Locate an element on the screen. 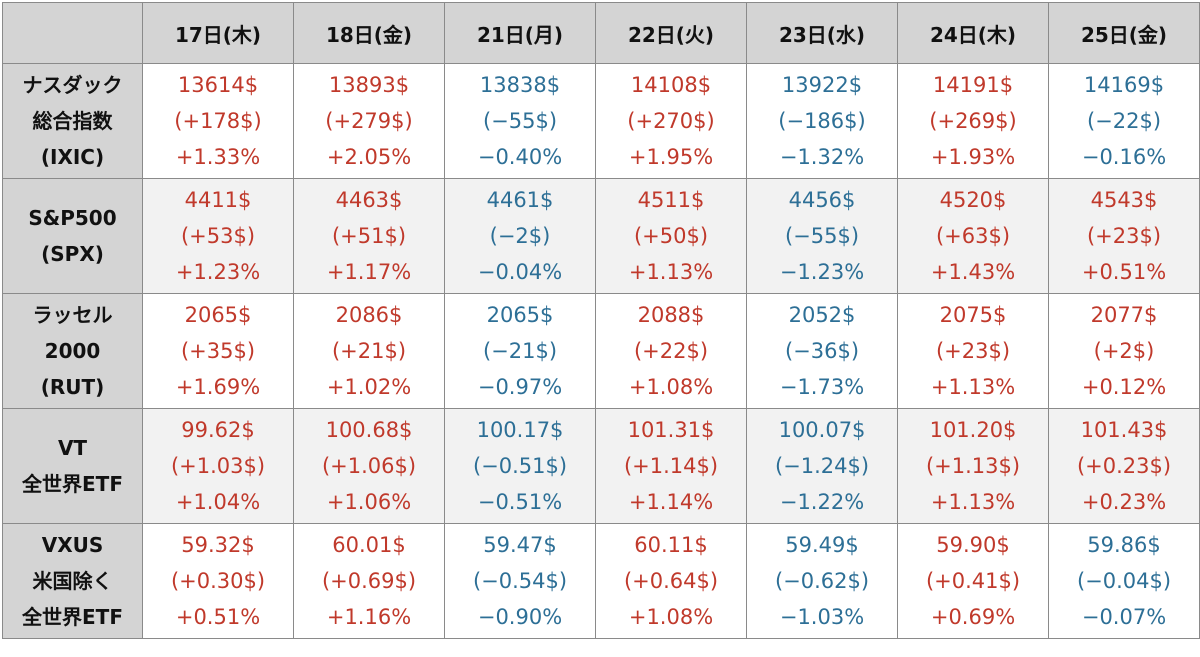 The height and width of the screenshot is (657, 1200). value-cell: 59.32$ (+0.30$) +0.51% is located at coordinates (218, 581).